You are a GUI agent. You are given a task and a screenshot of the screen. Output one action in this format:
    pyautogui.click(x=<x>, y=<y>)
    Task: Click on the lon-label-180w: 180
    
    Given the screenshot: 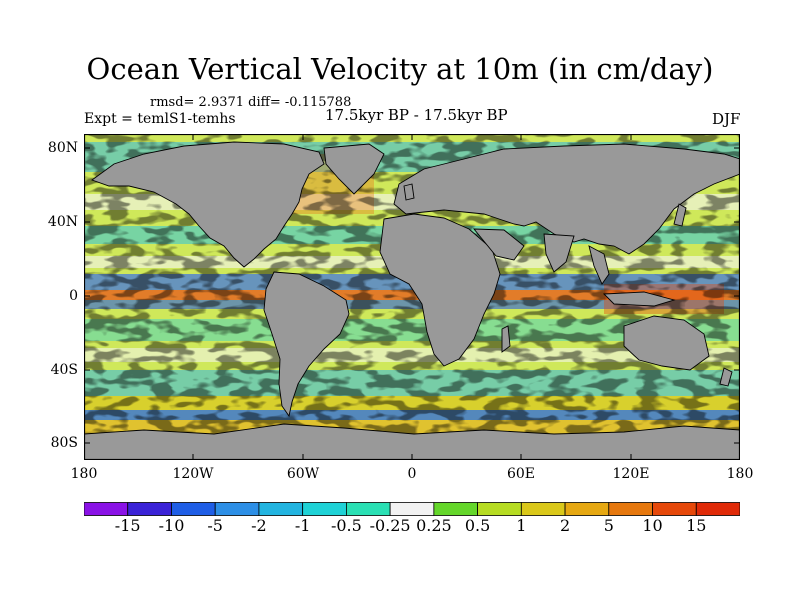 What is the action you would take?
    pyautogui.click(x=84, y=474)
    